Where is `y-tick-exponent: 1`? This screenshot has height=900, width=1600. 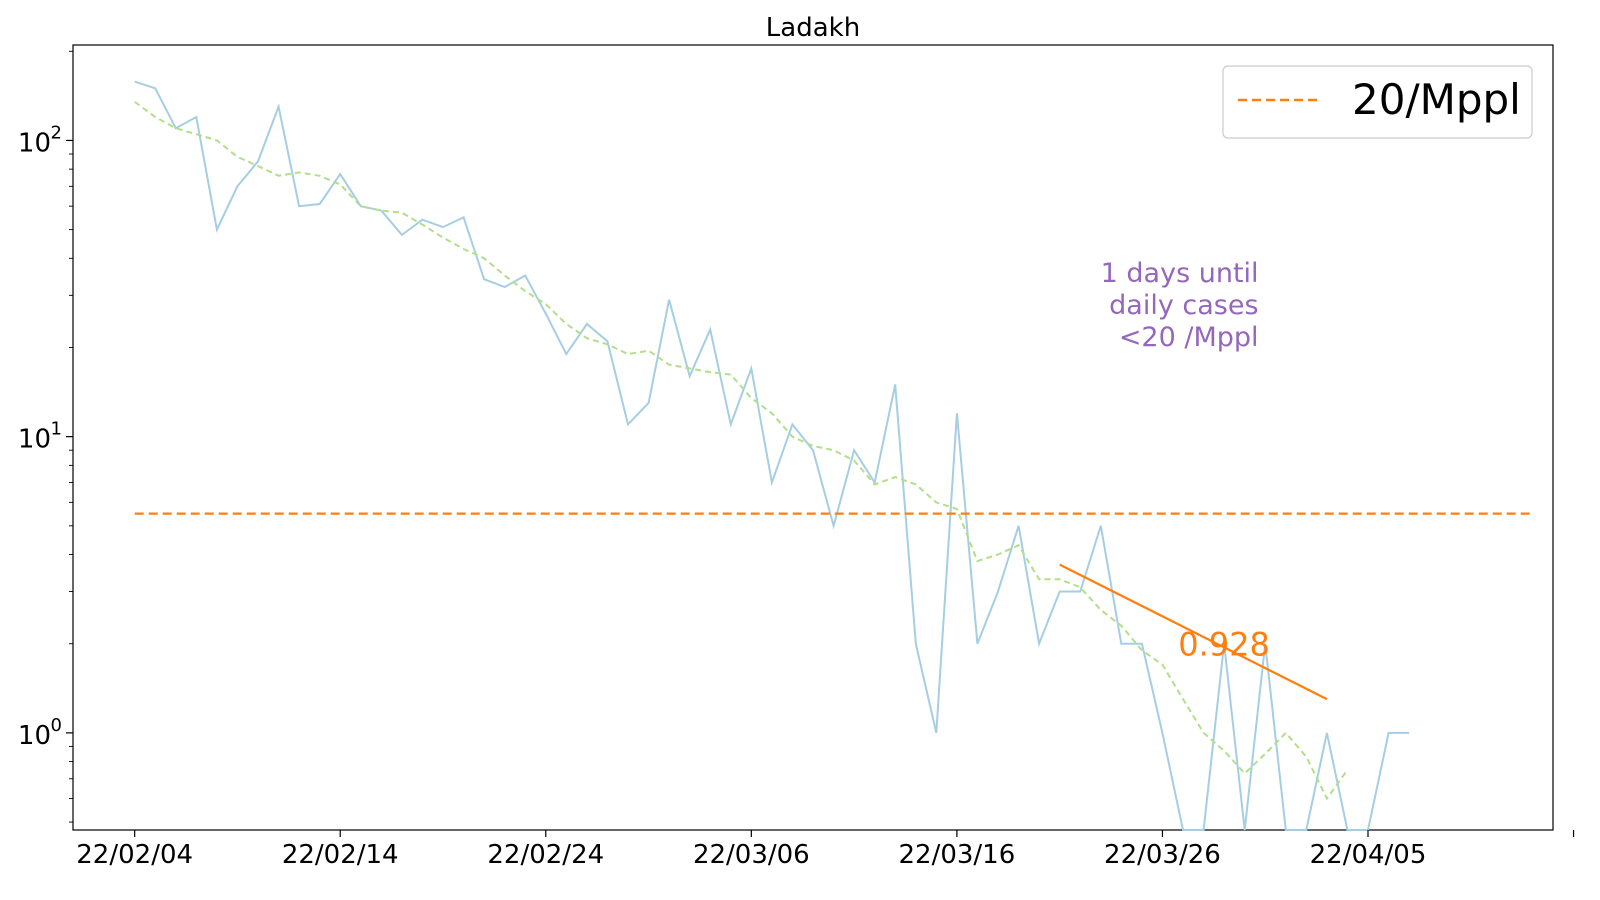 y-tick-exponent: 1 is located at coordinates (56, 429).